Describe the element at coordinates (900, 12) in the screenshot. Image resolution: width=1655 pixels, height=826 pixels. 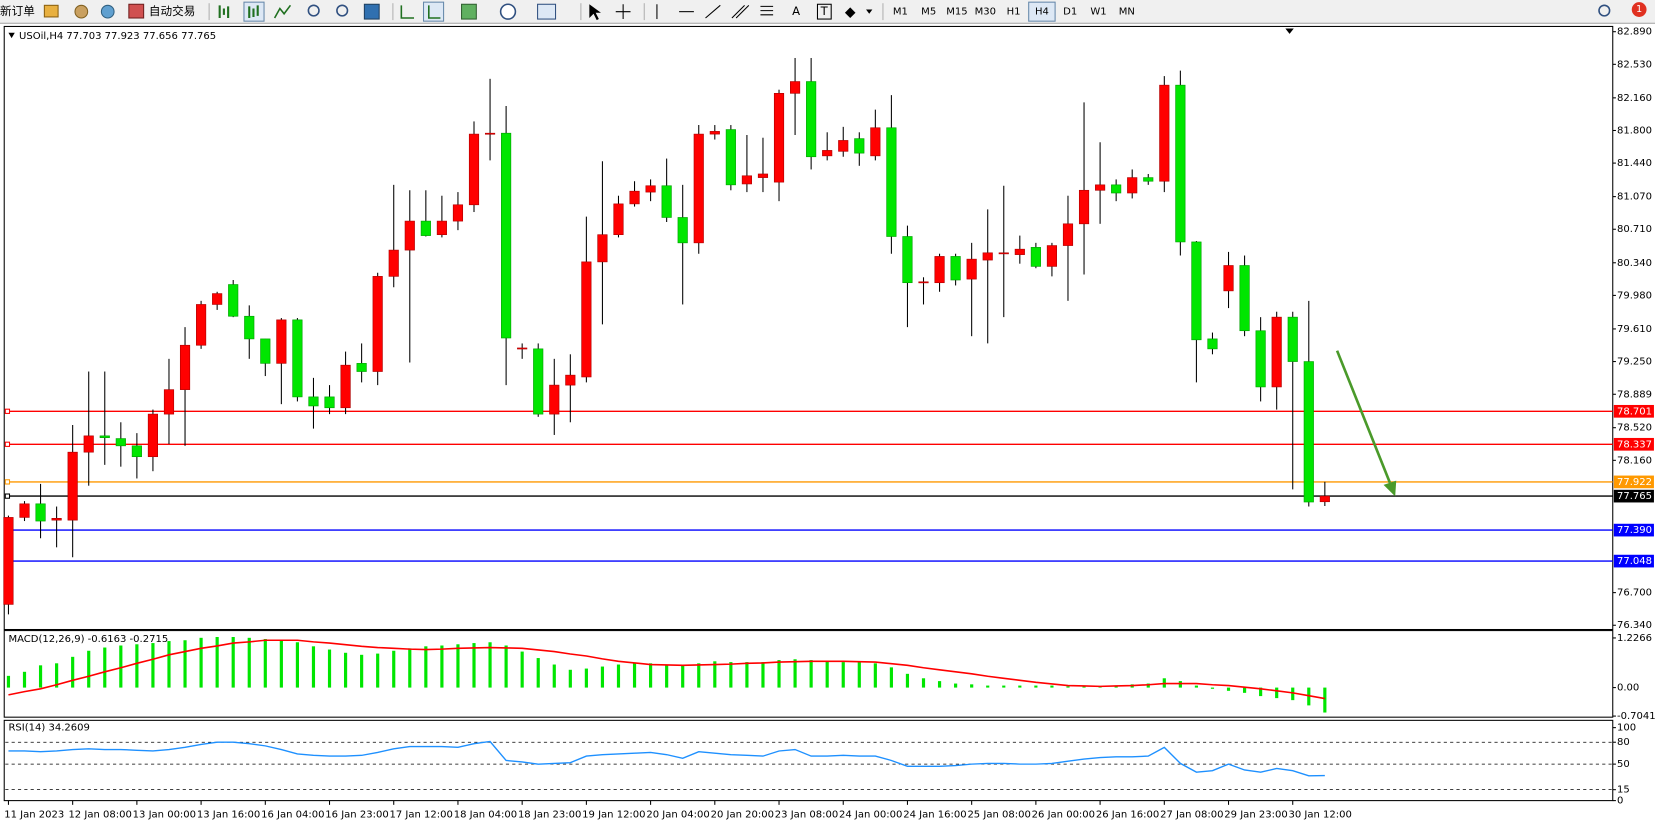
I see `timeframe-button: M1` at that location.